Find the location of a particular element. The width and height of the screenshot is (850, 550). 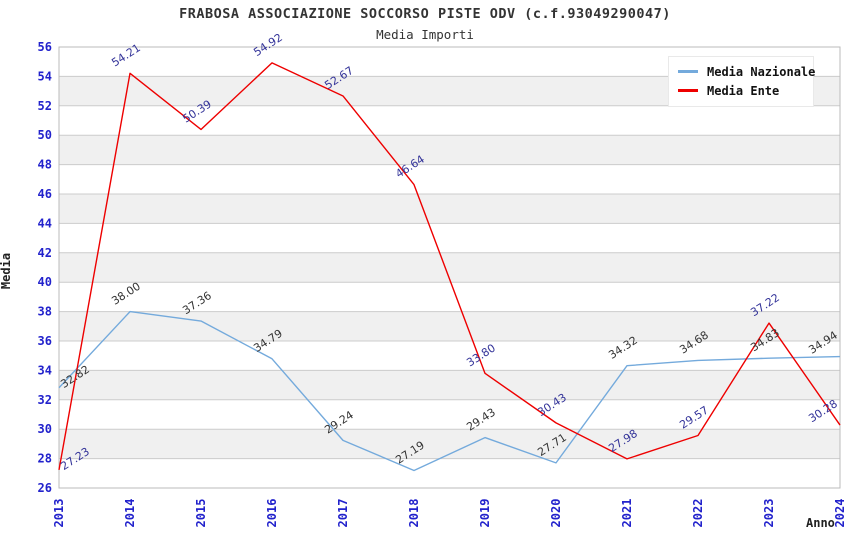

x-tick-label: 2019 is located at coordinates (485, 513).